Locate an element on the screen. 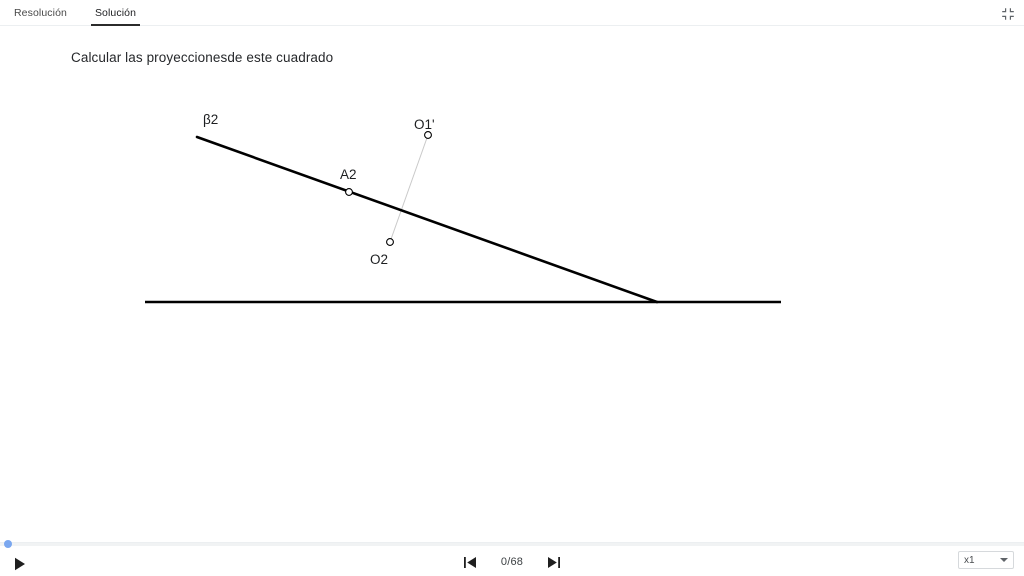 This screenshot has height=576, width=1024. top-tab-bar: Resolución Solución is located at coordinates (512, 13).